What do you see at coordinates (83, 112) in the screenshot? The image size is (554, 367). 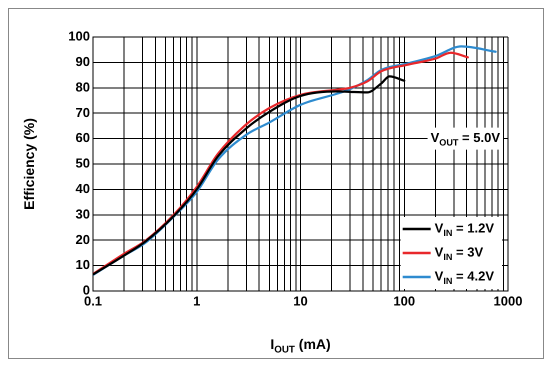 I see `y-tick-label: 70` at bounding box center [83, 112].